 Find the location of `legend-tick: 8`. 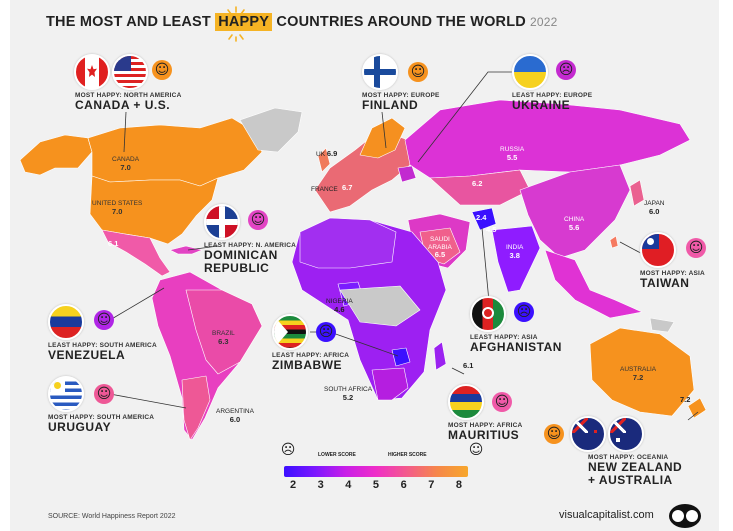

legend-tick: 8 is located at coordinates (458, 485).